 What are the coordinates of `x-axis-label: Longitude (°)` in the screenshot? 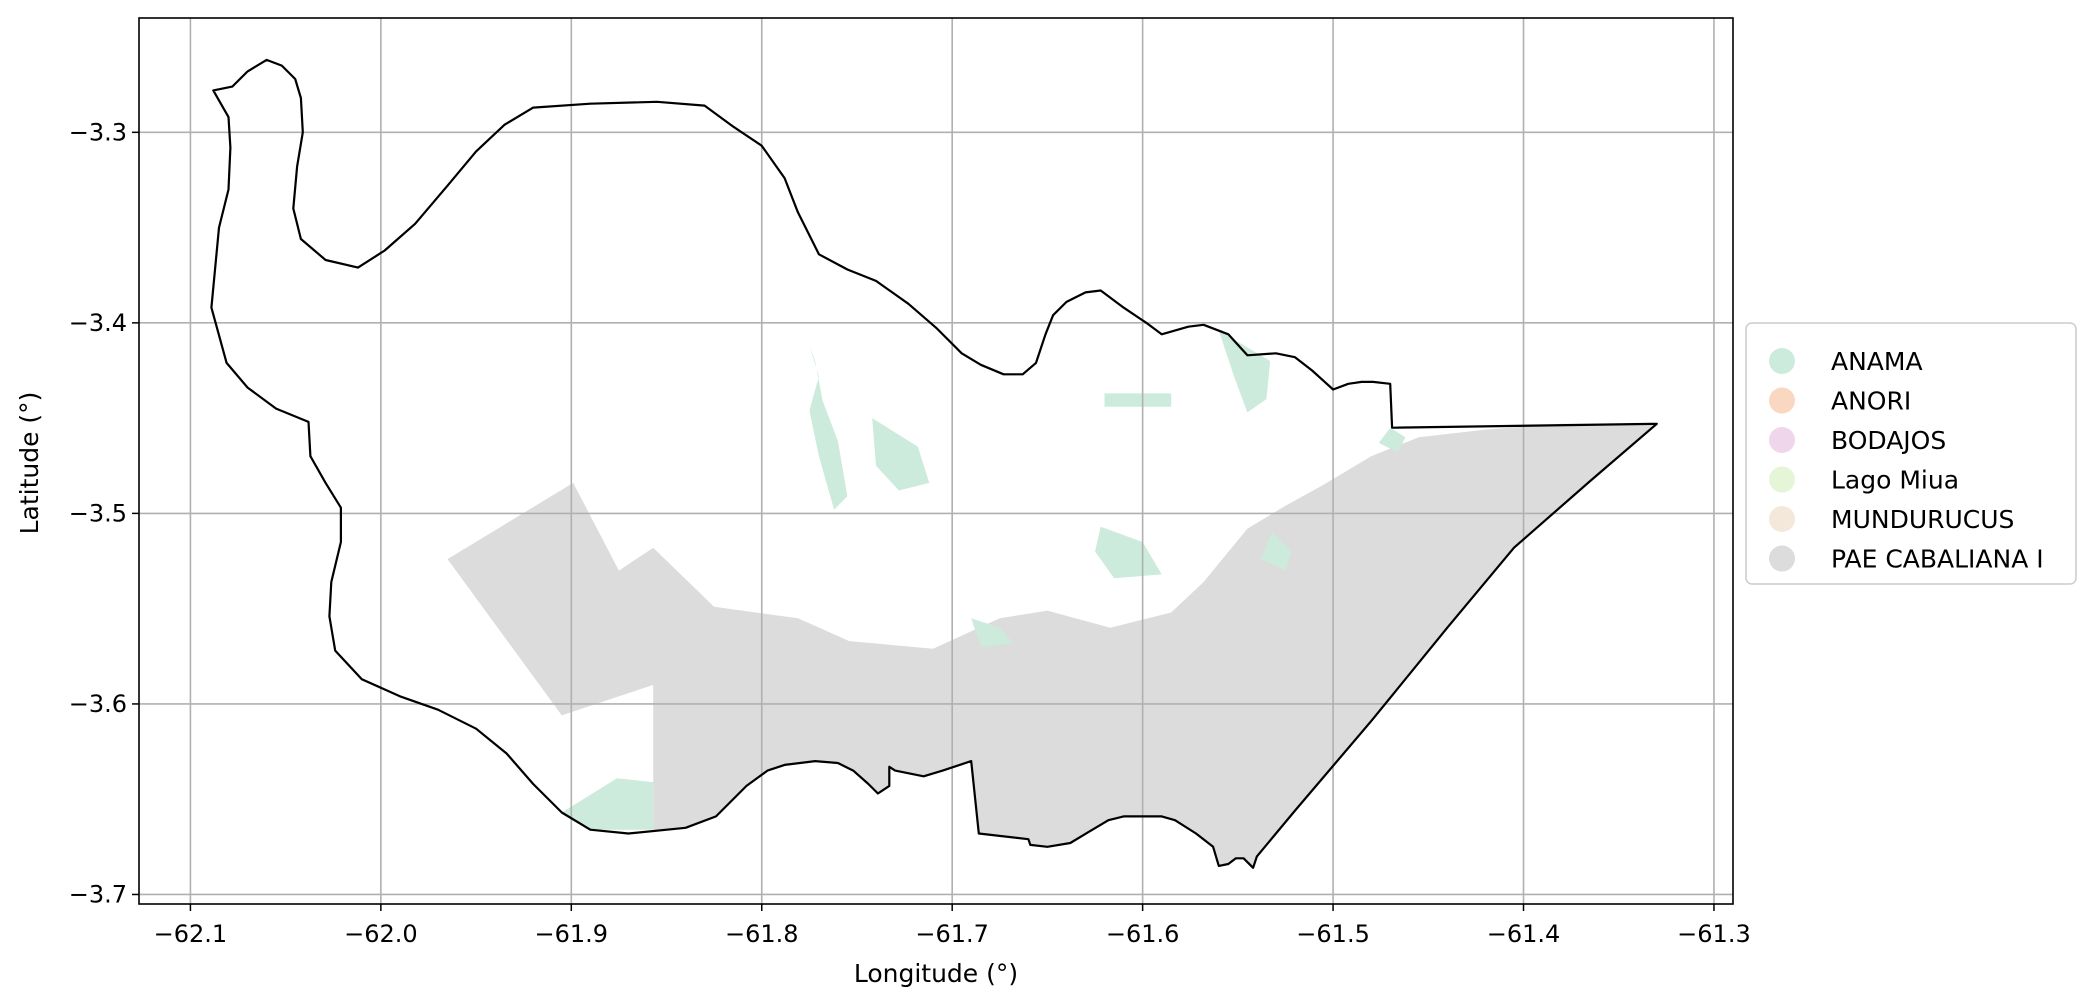 It's located at (936, 973).